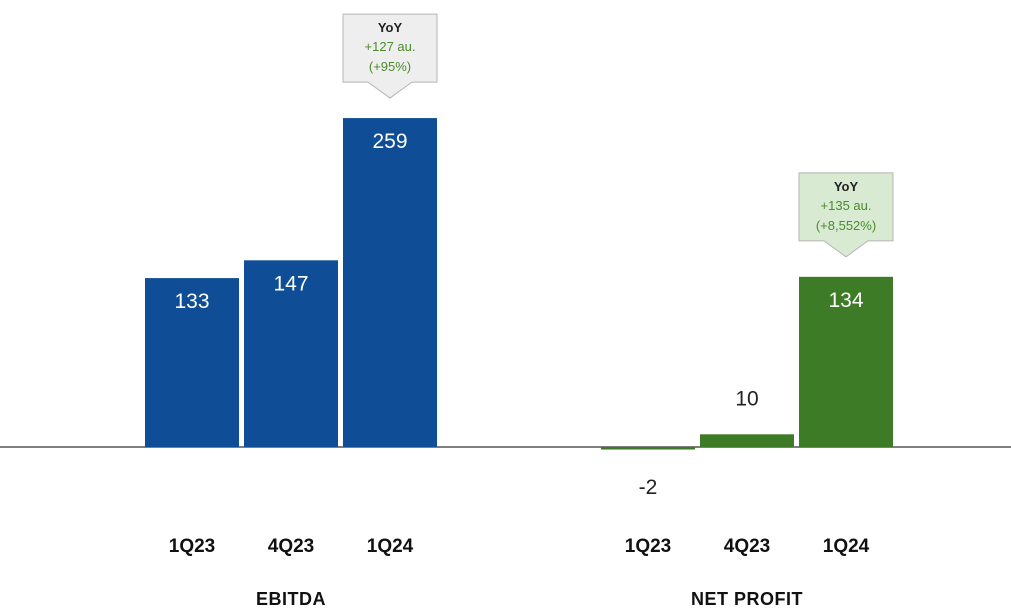 The height and width of the screenshot is (608, 1011). Describe the element at coordinates (389, 141) in the screenshot. I see `value-label: 259` at that location.